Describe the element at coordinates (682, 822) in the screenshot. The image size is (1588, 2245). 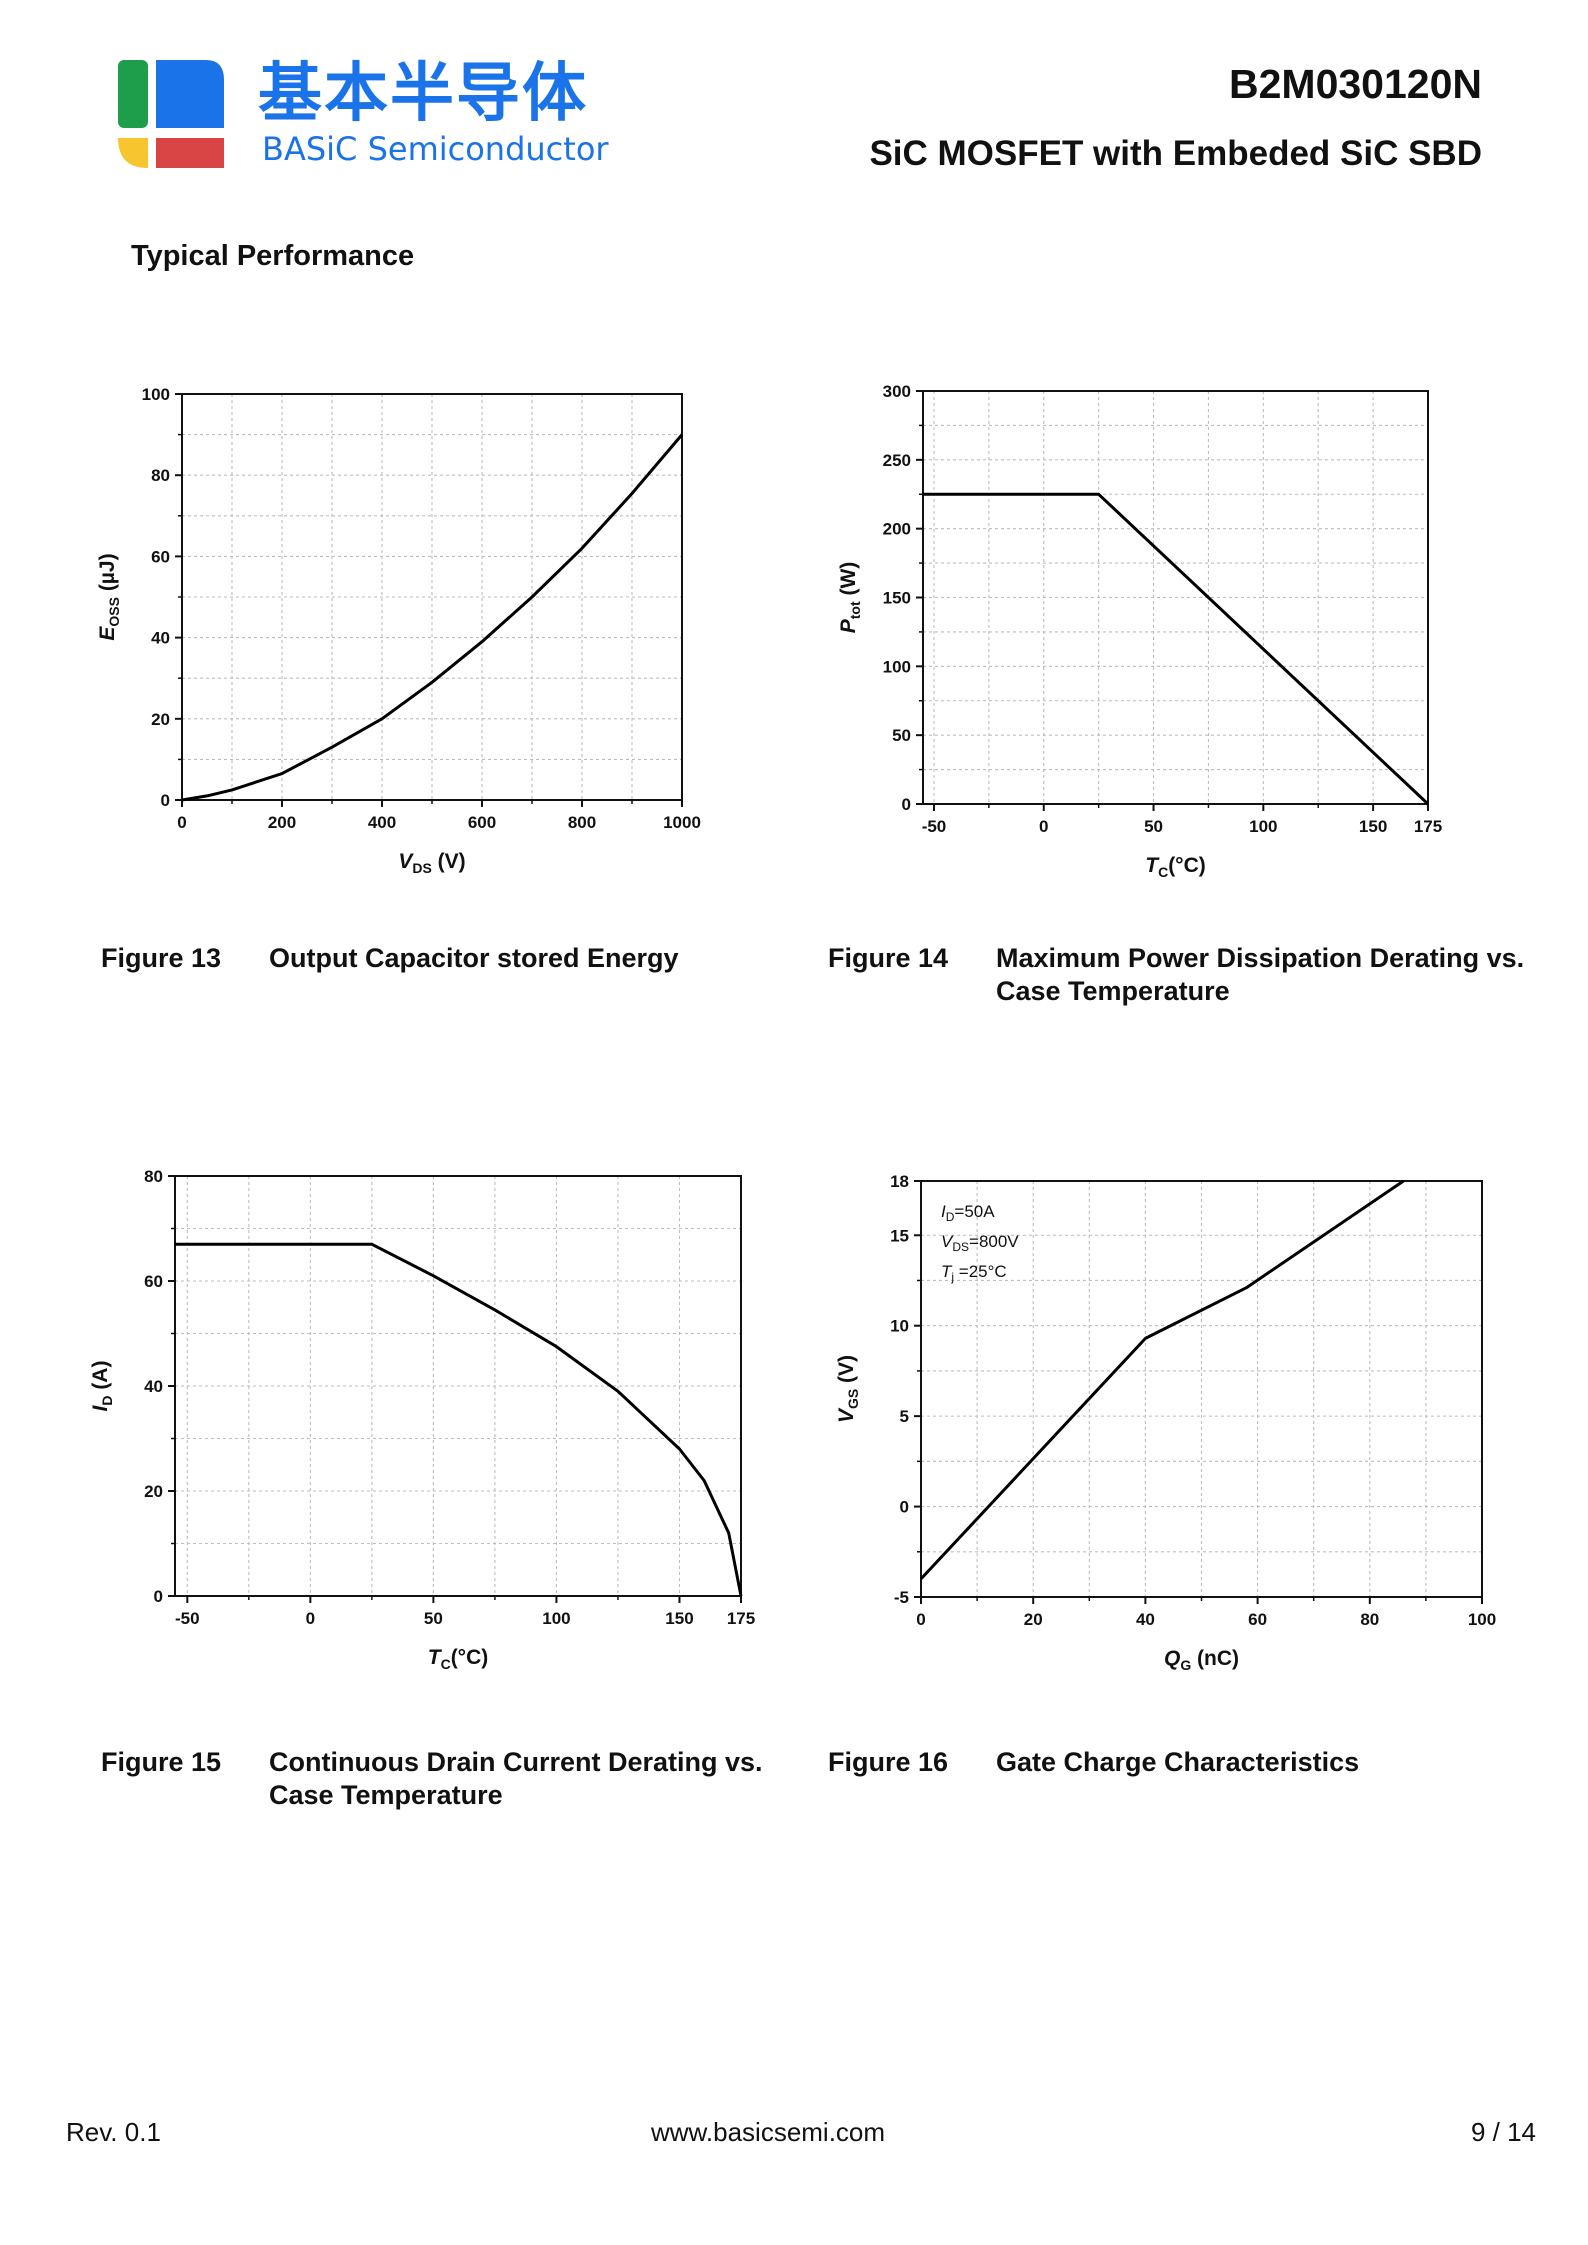
I see `x-tick-label: 1000` at that location.